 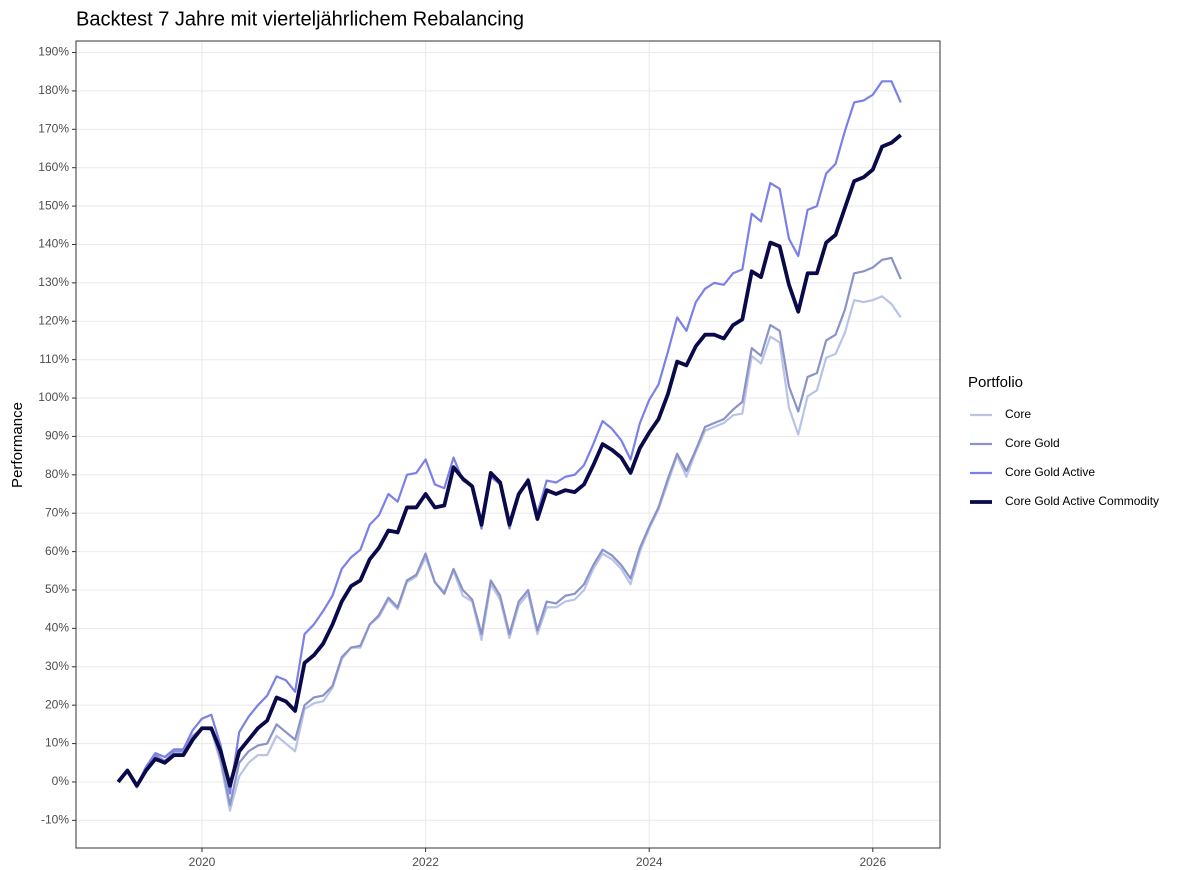 I want to click on y-tick-label: 50%, so click(x=57, y=589).